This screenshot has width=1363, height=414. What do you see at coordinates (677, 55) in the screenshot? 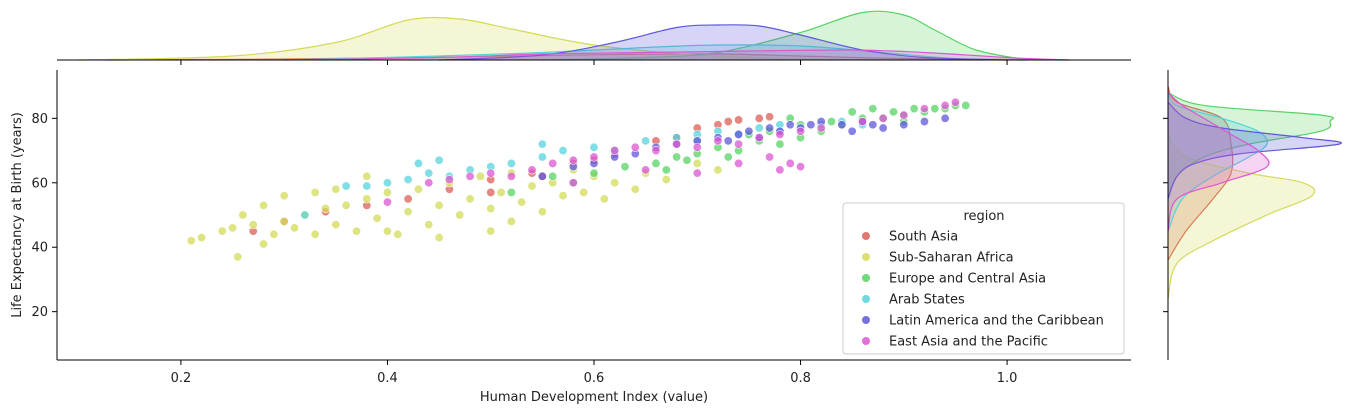
I see `top-kde-line-east-asia-and-the-pacific` at bounding box center [677, 55].